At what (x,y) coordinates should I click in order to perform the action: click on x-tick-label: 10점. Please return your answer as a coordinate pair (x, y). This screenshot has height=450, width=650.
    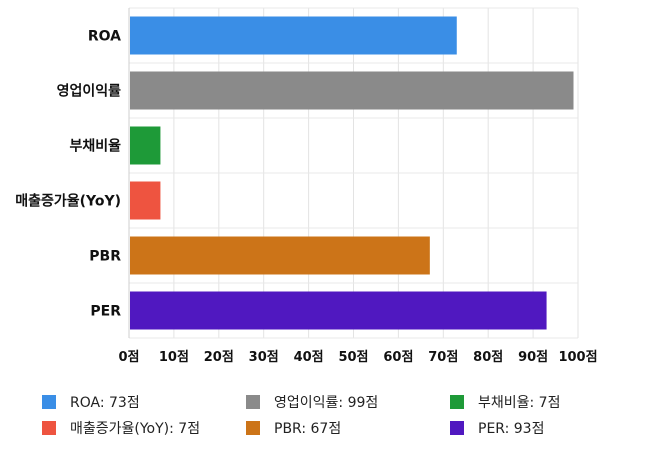
    Looking at the image, I should click on (174, 357).